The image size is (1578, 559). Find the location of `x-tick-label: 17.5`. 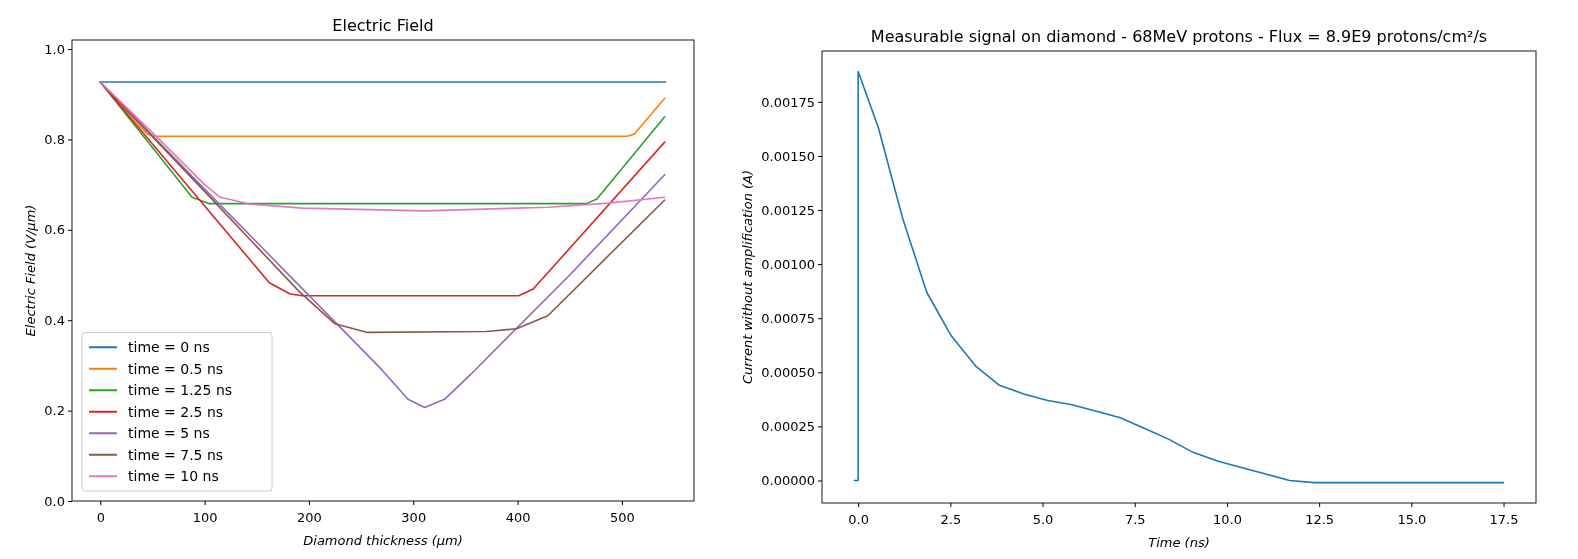

x-tick-label: 17.5 is located at coordinates (1504, 520).